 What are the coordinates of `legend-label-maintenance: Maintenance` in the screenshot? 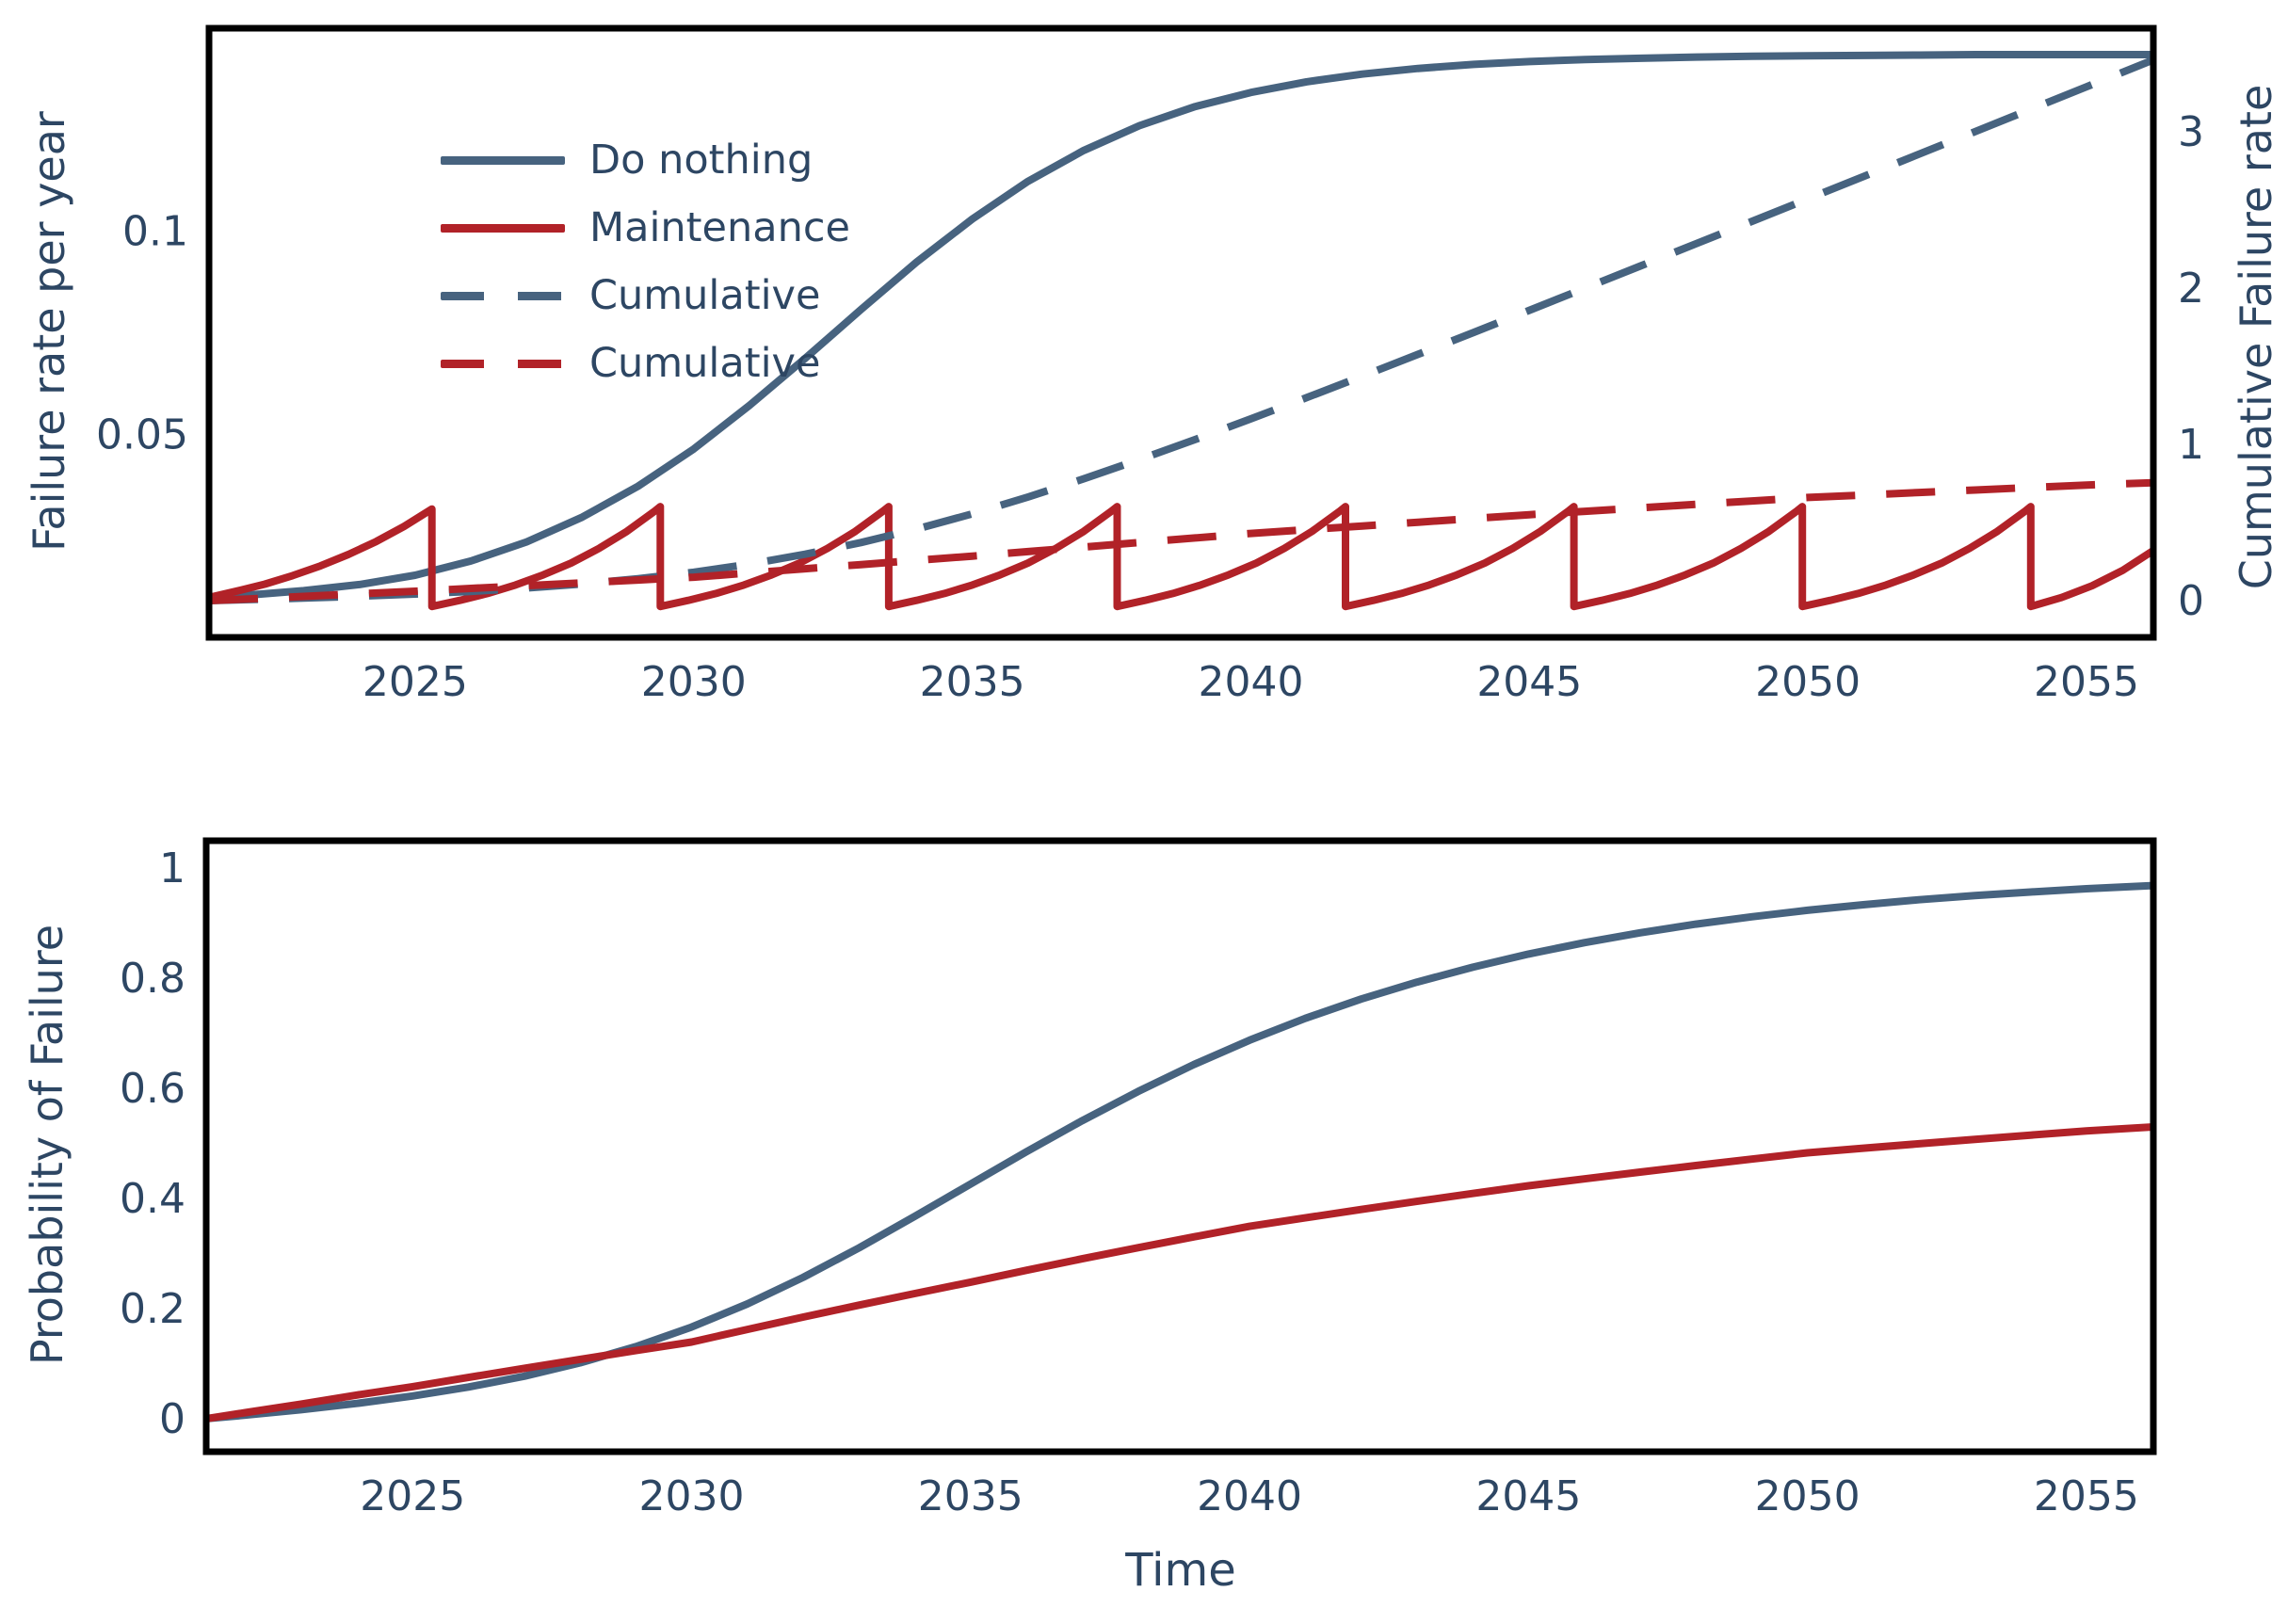 It's located at (719, 227).